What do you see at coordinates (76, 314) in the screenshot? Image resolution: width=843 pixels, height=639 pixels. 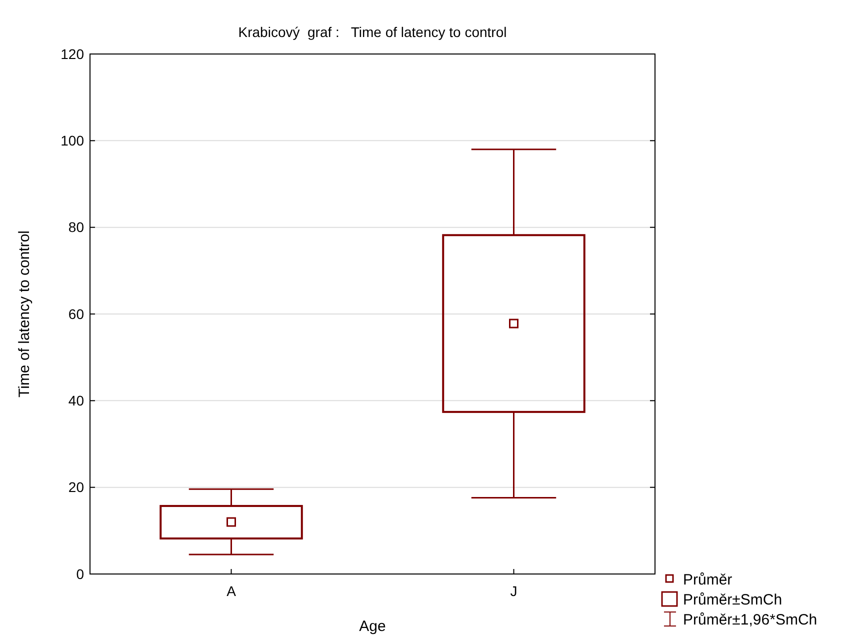 I see `y-tick-label: 60` at bounding box center [76, 314].